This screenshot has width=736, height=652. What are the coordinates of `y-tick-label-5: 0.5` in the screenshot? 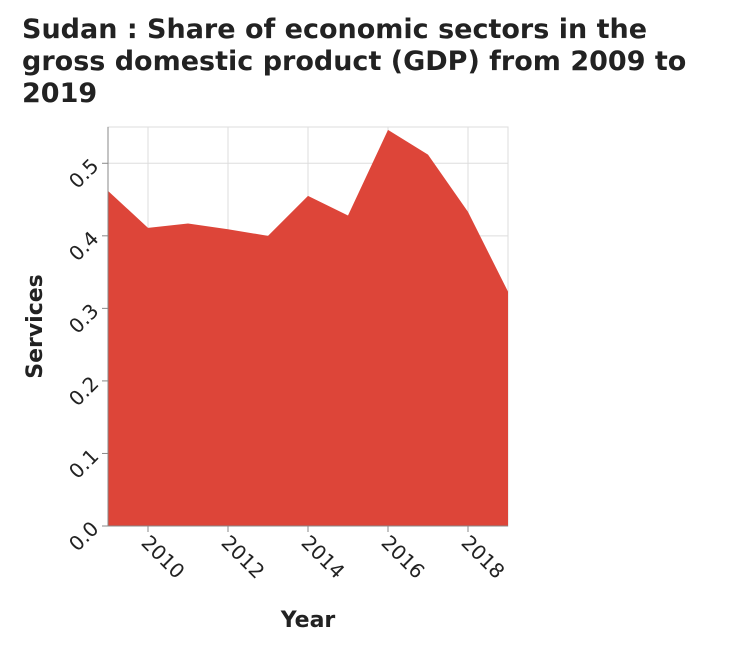 It's located at (83, 173).